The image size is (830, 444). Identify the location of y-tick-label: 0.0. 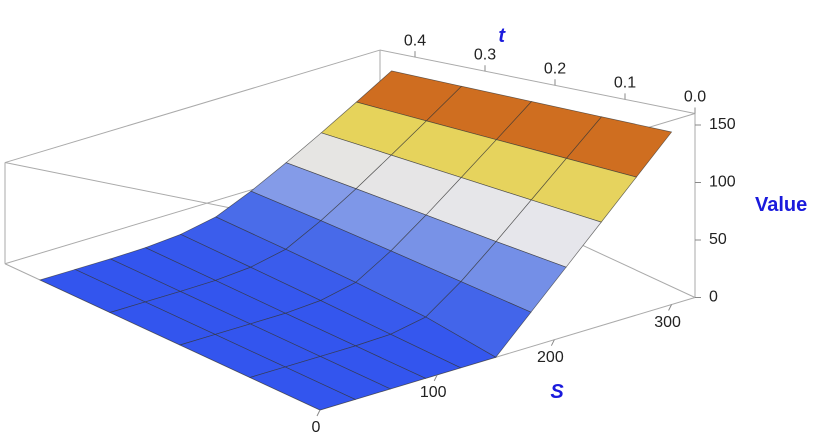
(695, 97).